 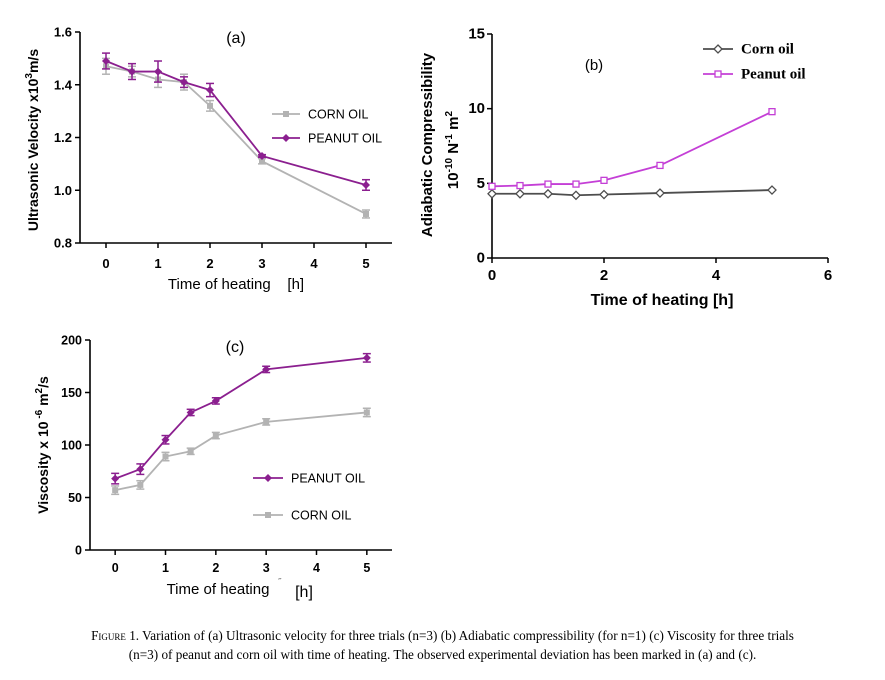 I want to click on panel-b-ytick-label: 0, so click(x=481, y=258).